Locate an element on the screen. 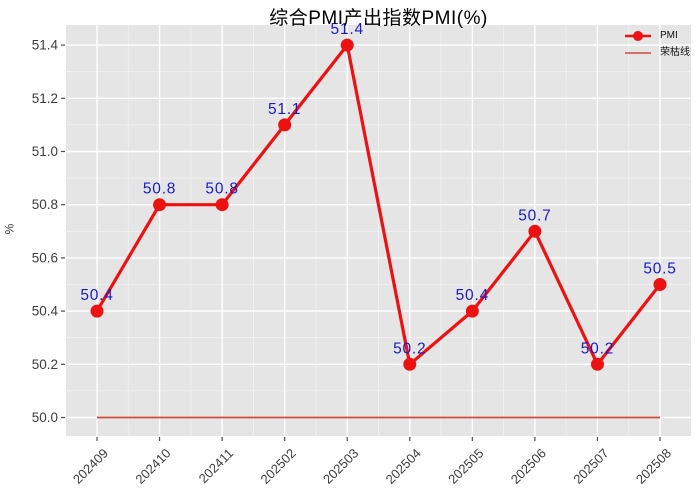 This screenshot has height=500, width=695. legend-label-pmi: PMI is located at coordinates (669, 35).